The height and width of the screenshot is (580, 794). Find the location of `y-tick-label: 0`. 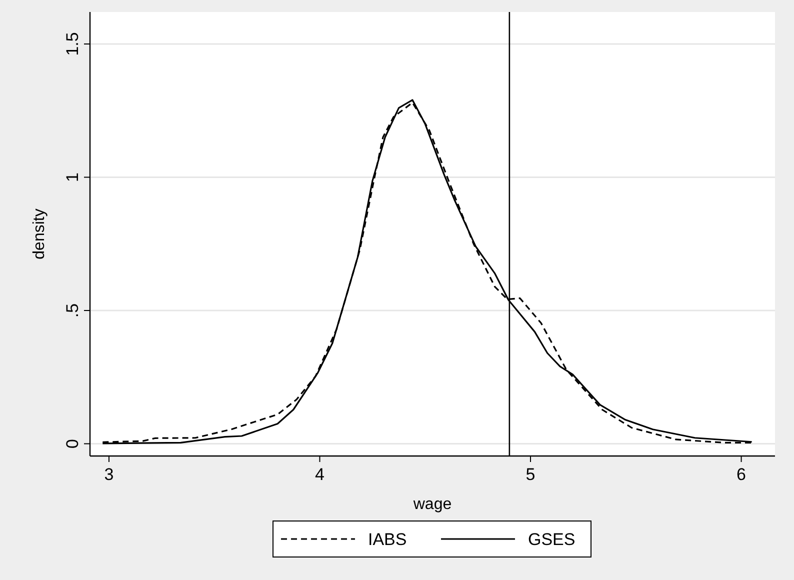

y-tick-label: 0 is located at coordinates (72, 443).